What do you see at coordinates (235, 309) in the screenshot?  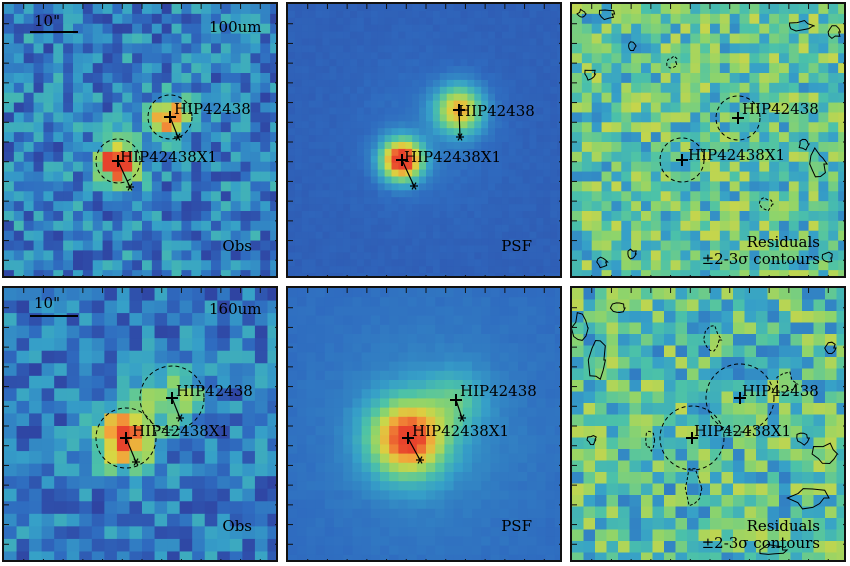 I see `band-label: 160um` at bounding box center [235, 309].